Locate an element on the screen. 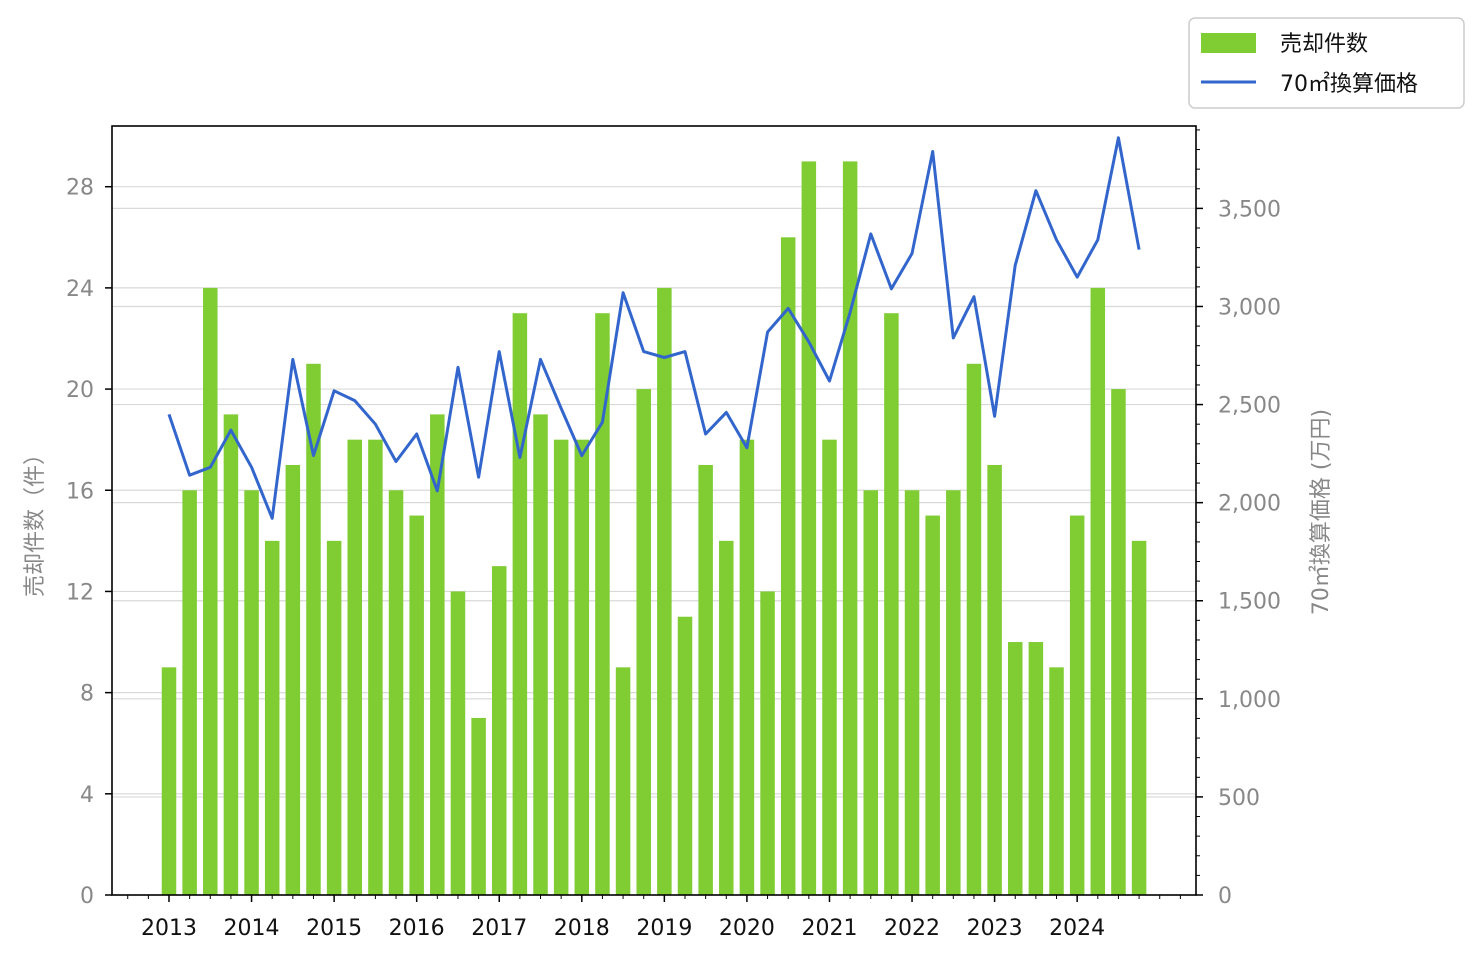  legend-bar-swatch is located at coordinates (1228, 43).